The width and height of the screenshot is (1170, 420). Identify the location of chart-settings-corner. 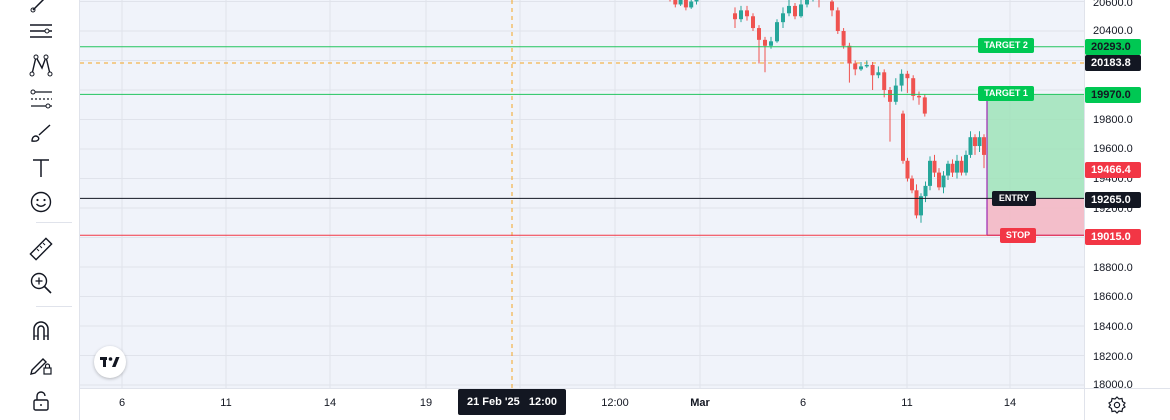
(1127, 404).